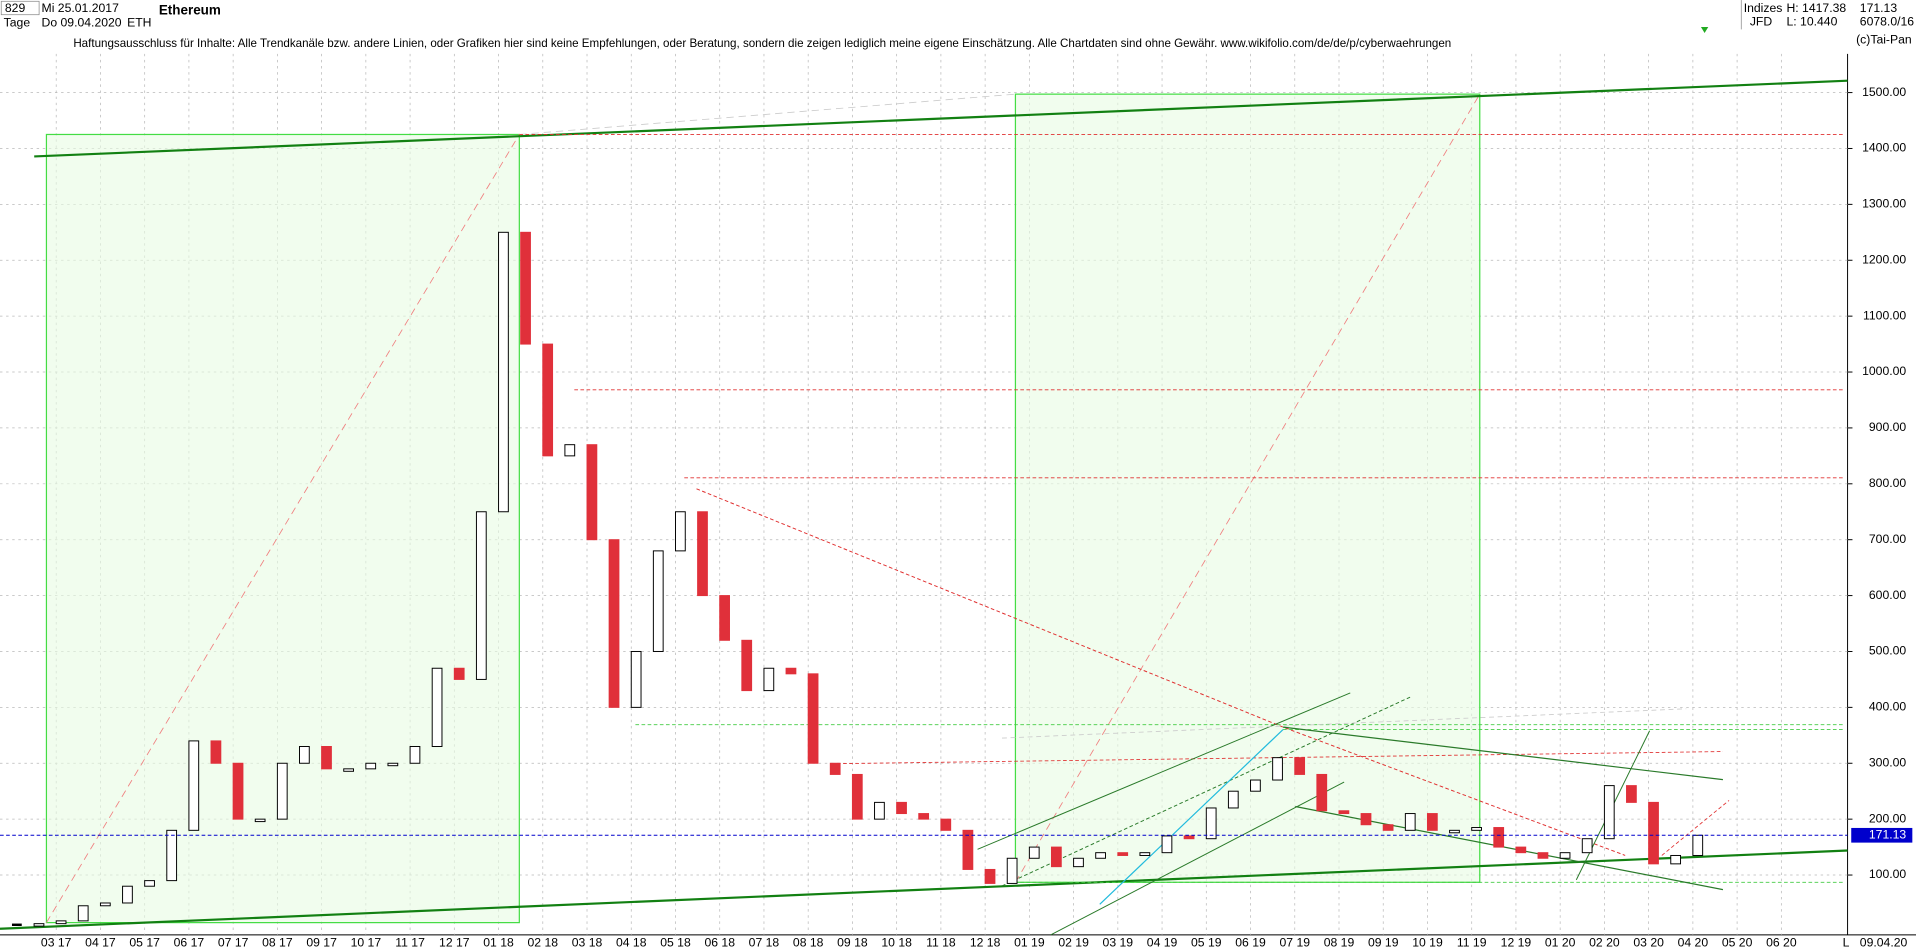 The height and width of the screenshot is (952, 1916). What do you see at coordinates (82, 22) in the screenshot?
I see `header-to-date: Do 09.04.2020` at bounding box center [82, 22].